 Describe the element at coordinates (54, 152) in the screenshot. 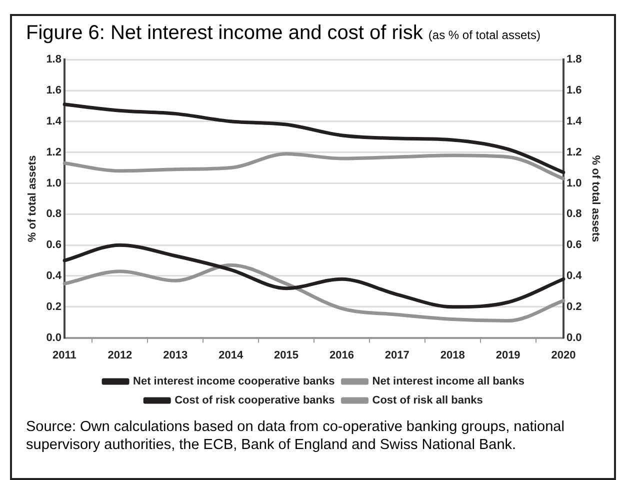

I see `y-tick-label: 1.2` at that location.